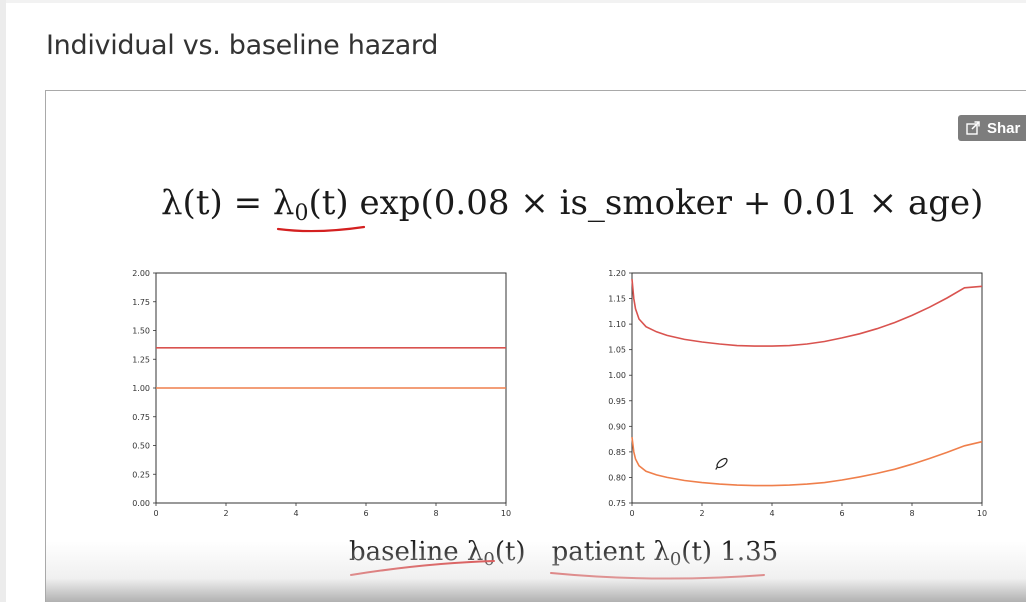  I want to click on formula-baseline-arg: (t), so click(328, 203).